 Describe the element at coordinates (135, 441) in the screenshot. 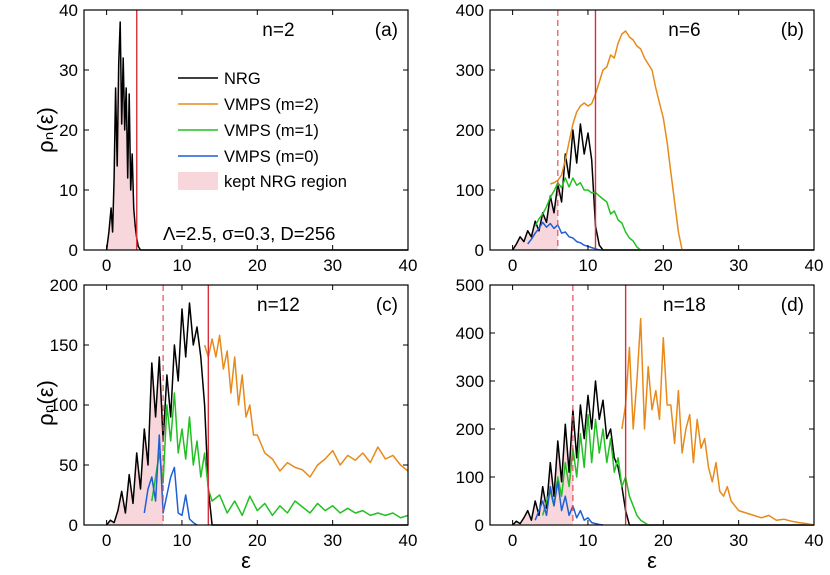

I see `kept-region-c` at that location.